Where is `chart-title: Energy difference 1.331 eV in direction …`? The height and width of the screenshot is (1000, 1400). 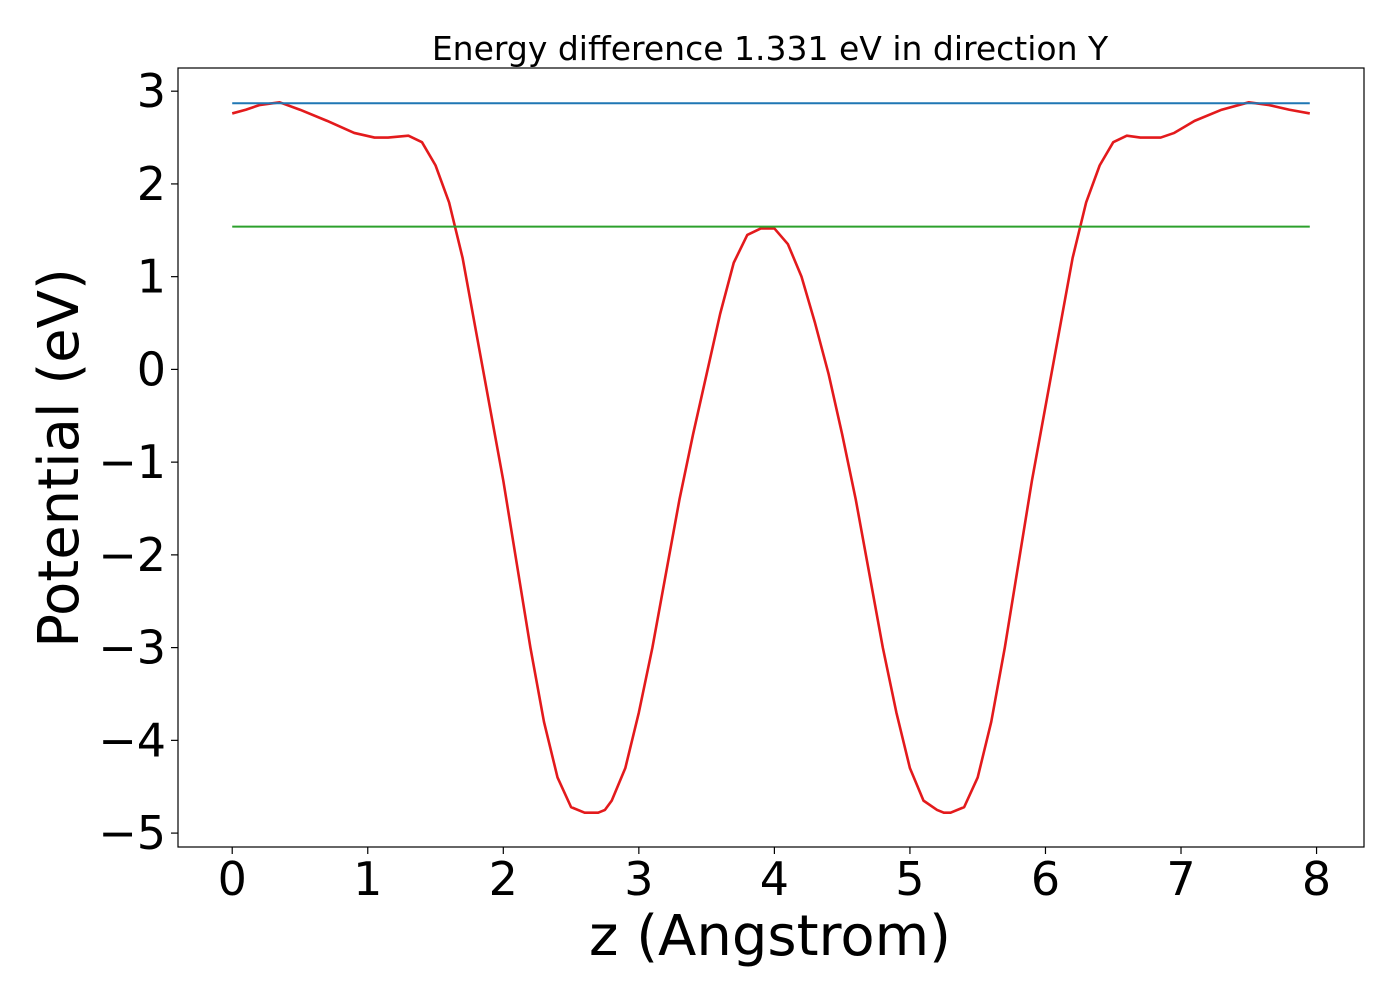
chart-title: Energy difference 1.331 eV in direction … is located at coordinates (770, 48).